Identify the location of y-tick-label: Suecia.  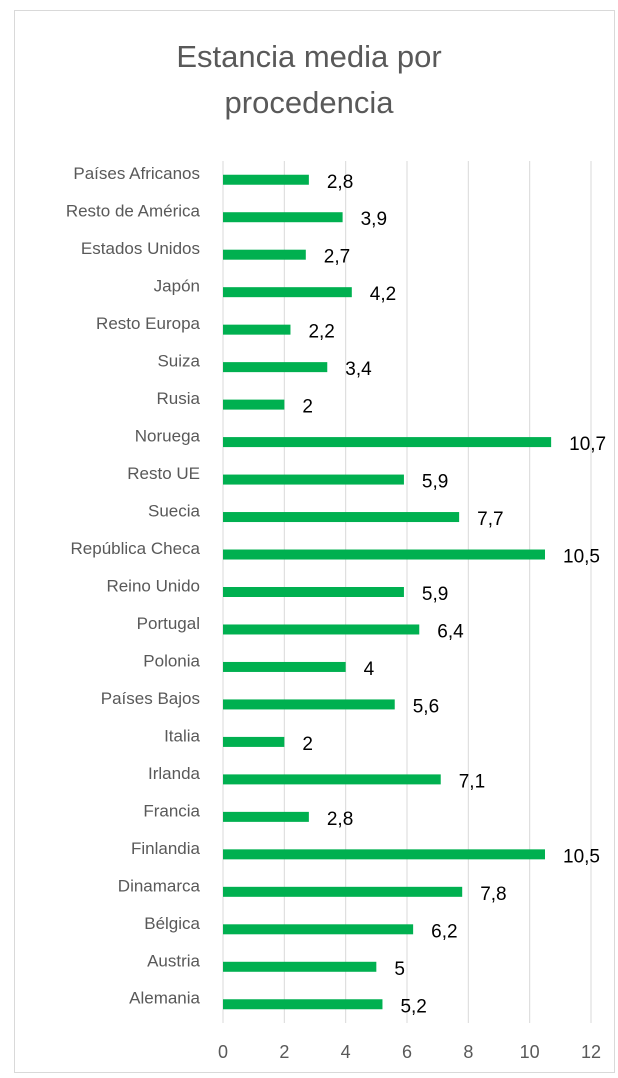
(174, 511).